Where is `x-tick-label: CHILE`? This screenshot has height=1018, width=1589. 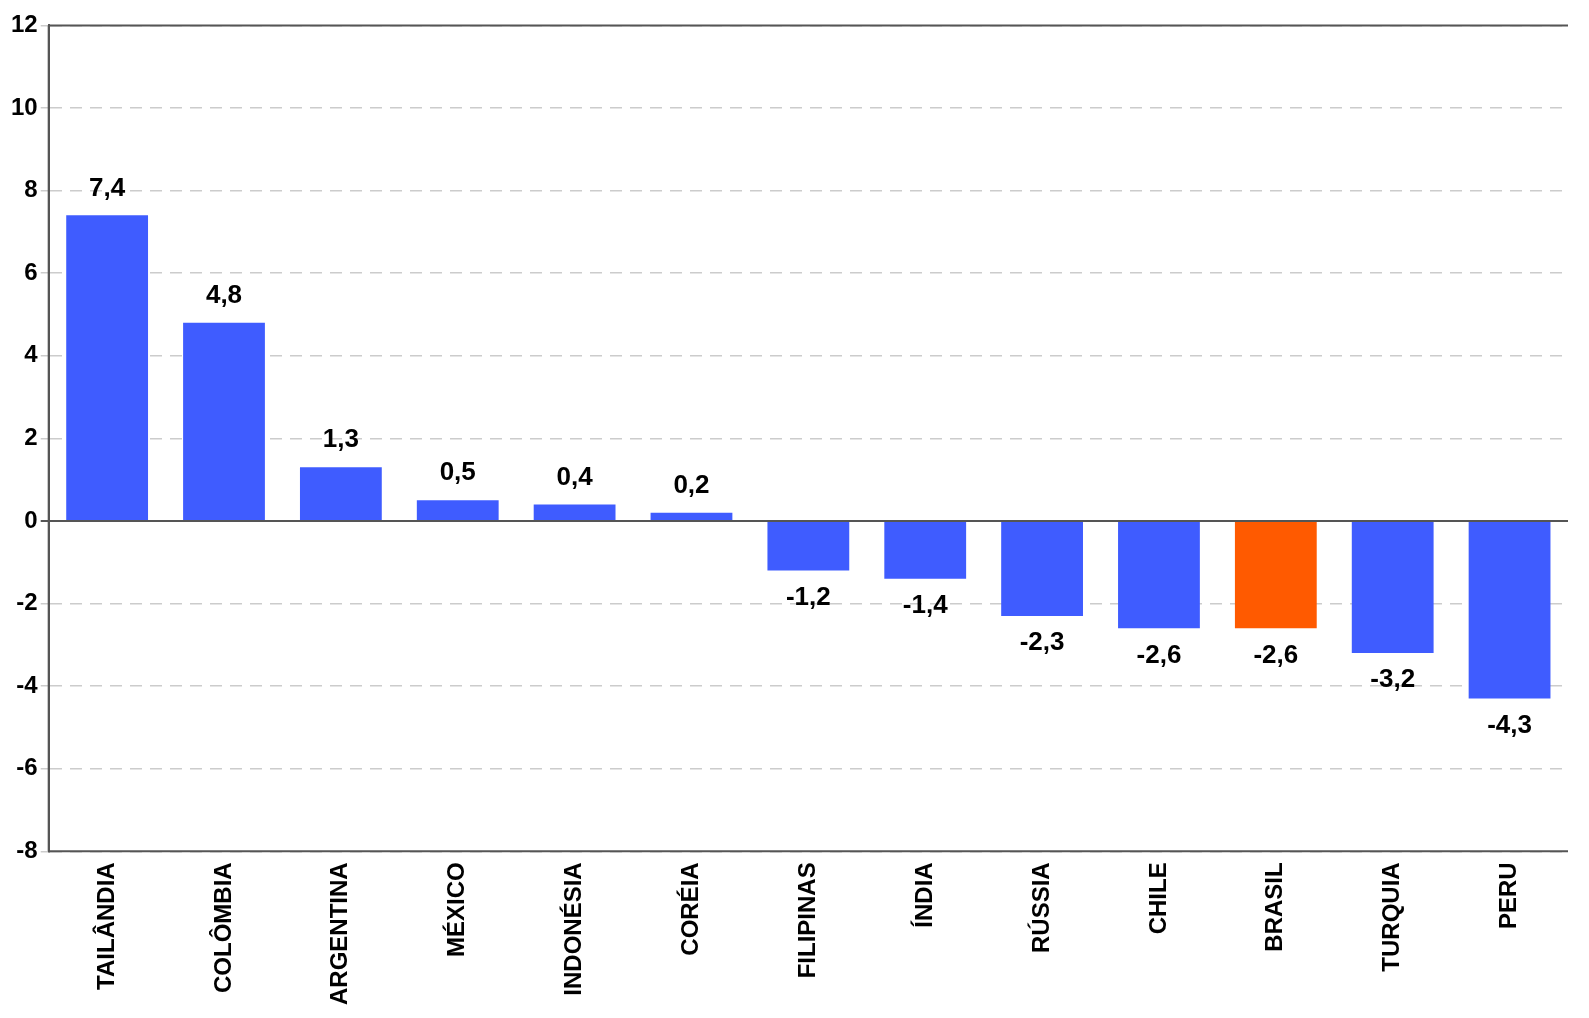 x-tick-label: CHILE is located at coordinates (1157, 898).